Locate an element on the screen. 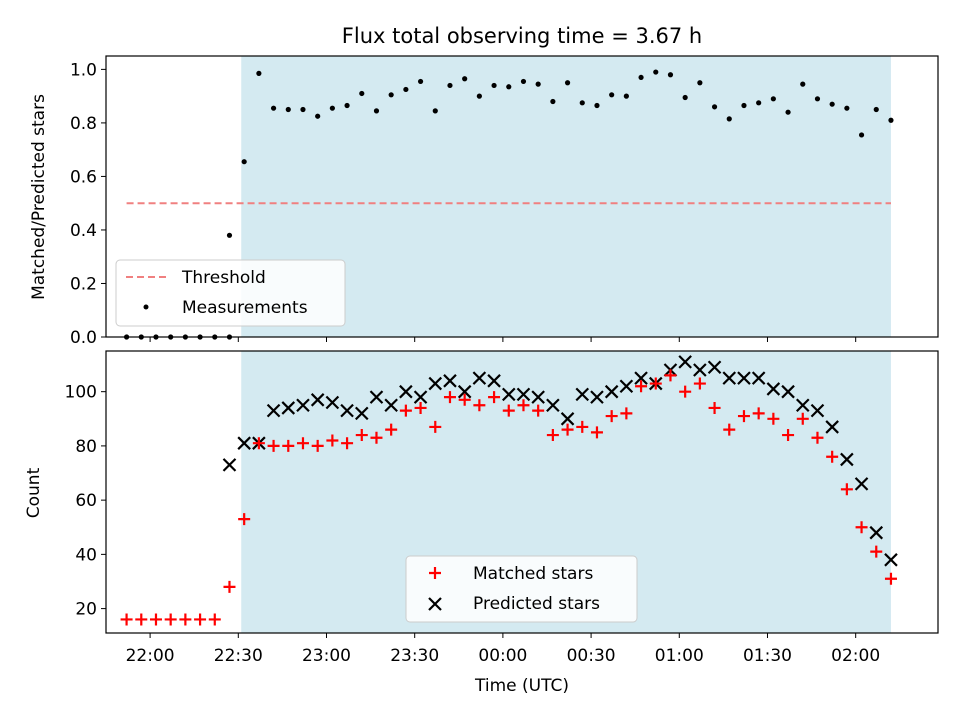 Image resolution: width=960 pixels, height=720 pixels. top-legend-box is located at coordinates (230, 293).